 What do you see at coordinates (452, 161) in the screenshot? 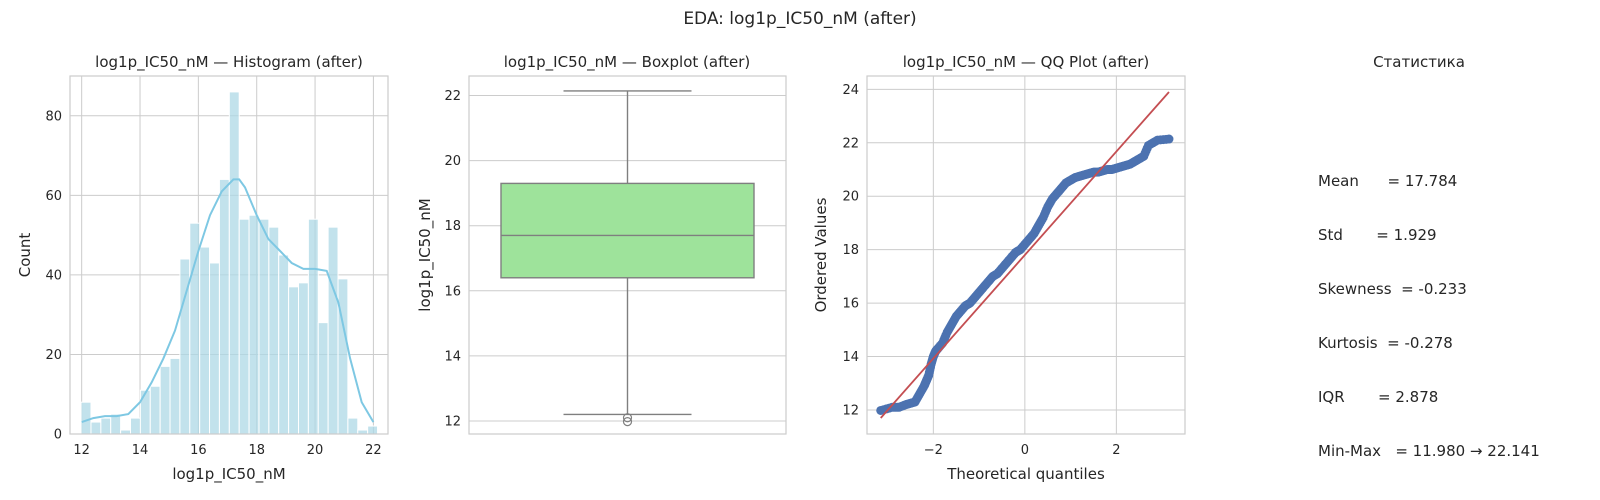
I see `boxplot-ytick-label: 20` at bounding box center [452, 161].